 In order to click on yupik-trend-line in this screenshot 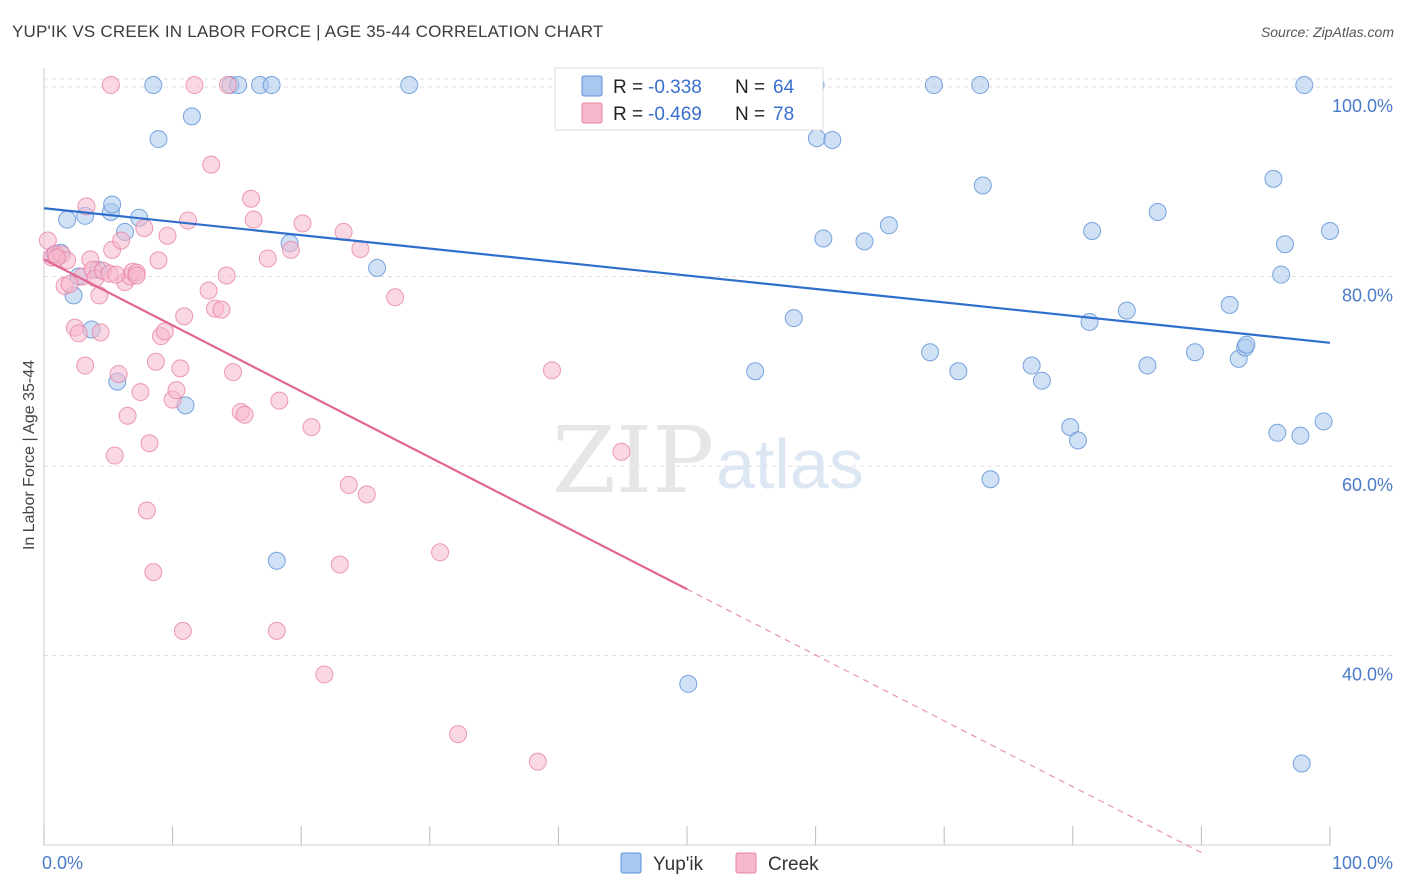, I will do `click(687, 275)`.